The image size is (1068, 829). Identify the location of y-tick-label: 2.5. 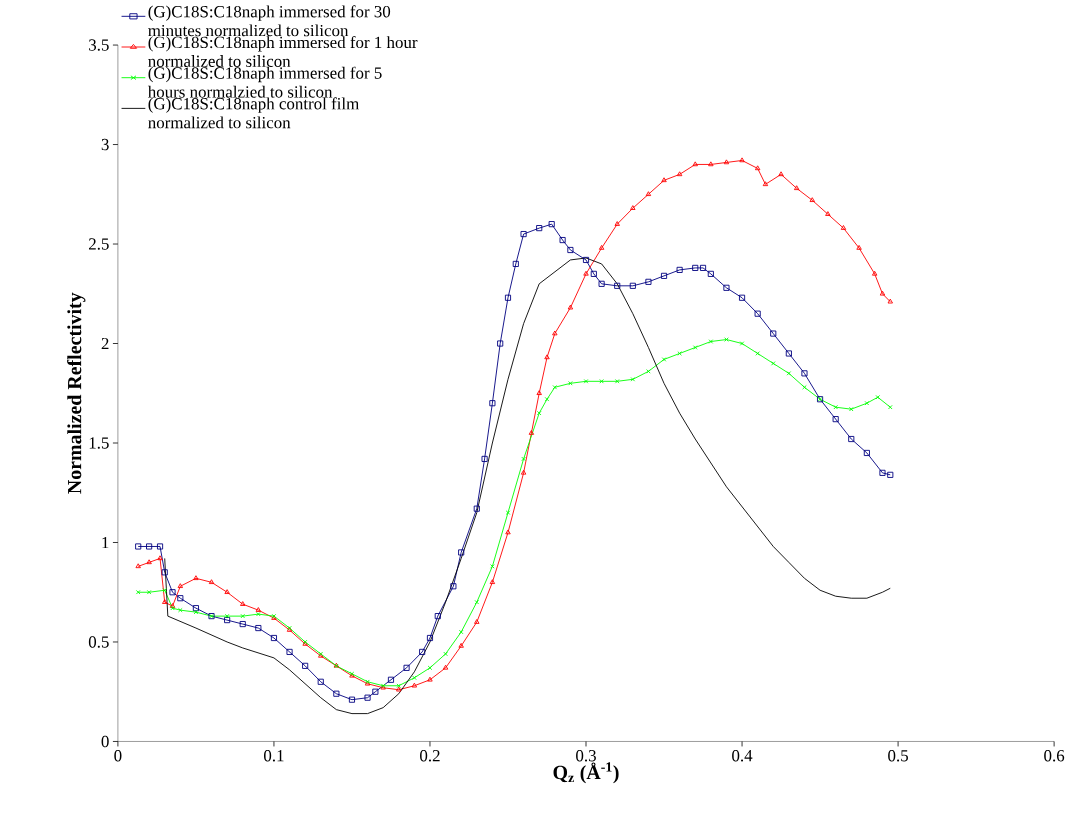
(98, 244).